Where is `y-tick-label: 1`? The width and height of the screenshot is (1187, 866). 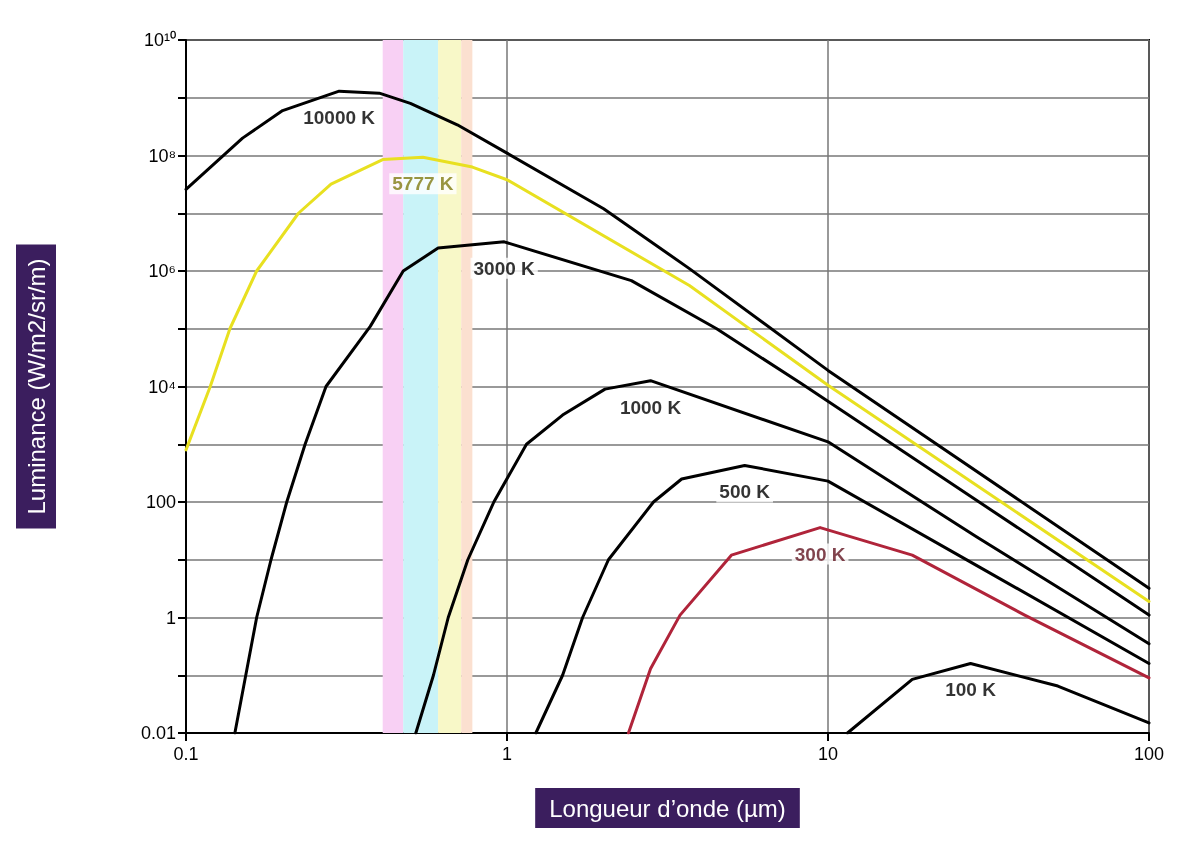
y-tick-label: 1 is located at coordinates (170, 617).